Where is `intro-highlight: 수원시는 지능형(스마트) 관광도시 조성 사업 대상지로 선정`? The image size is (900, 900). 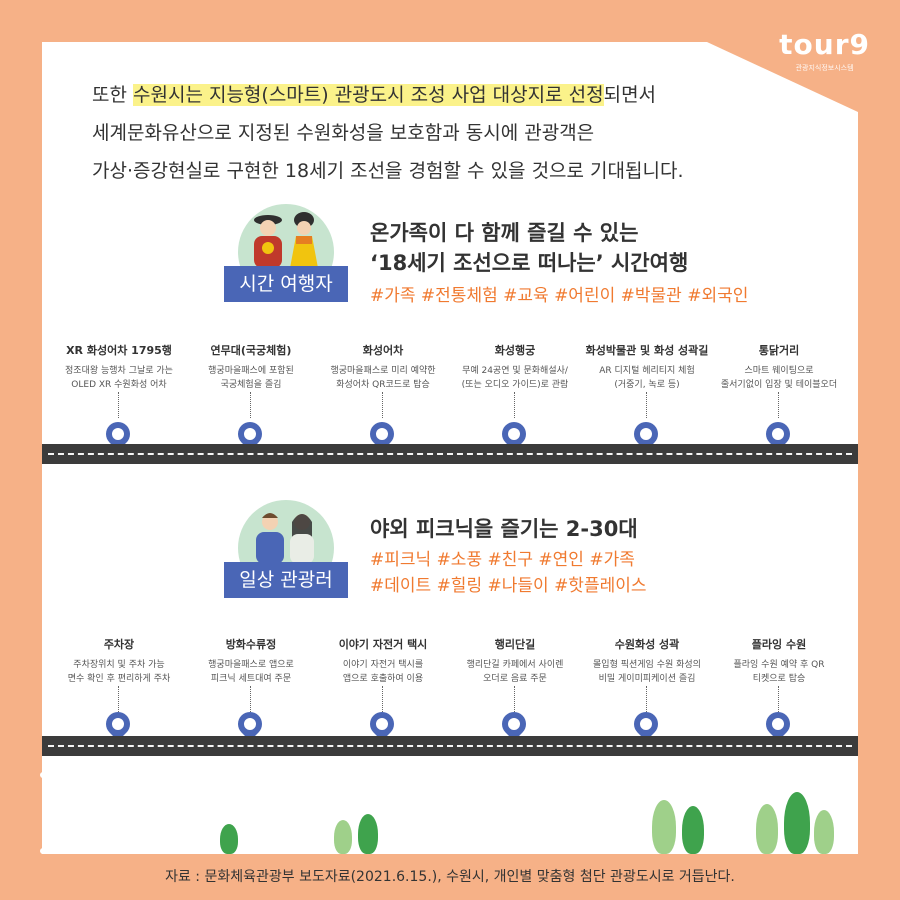 intro-highlight: 수원시는 지능형(스마트) 관광도시 조성 사업 대상지로 선정 is located at coordinates (368, 95).